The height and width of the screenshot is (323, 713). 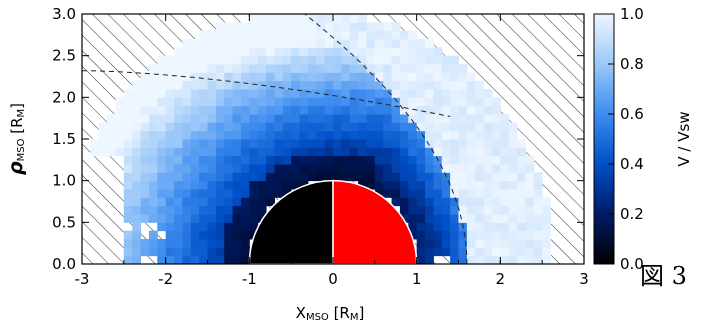 I want to click on y-tick-label: 1.5, so click(x=64, y=139).